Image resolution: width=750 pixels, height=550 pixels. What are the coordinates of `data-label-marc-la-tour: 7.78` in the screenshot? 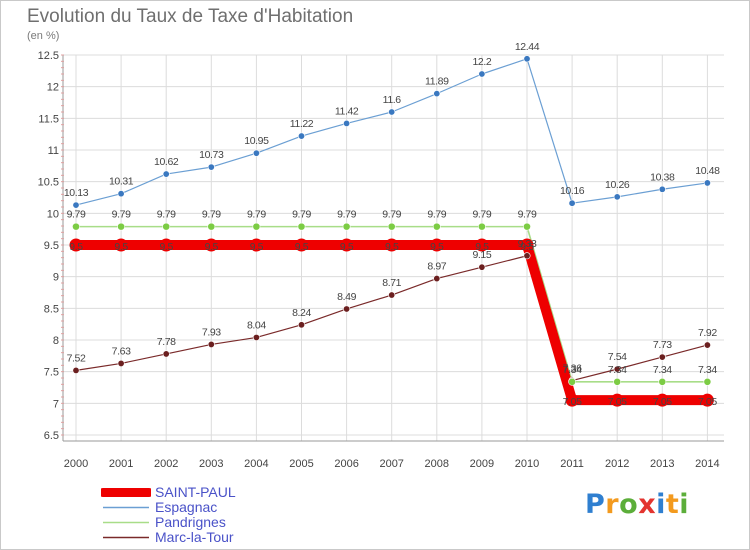 It's located at (166, 342).